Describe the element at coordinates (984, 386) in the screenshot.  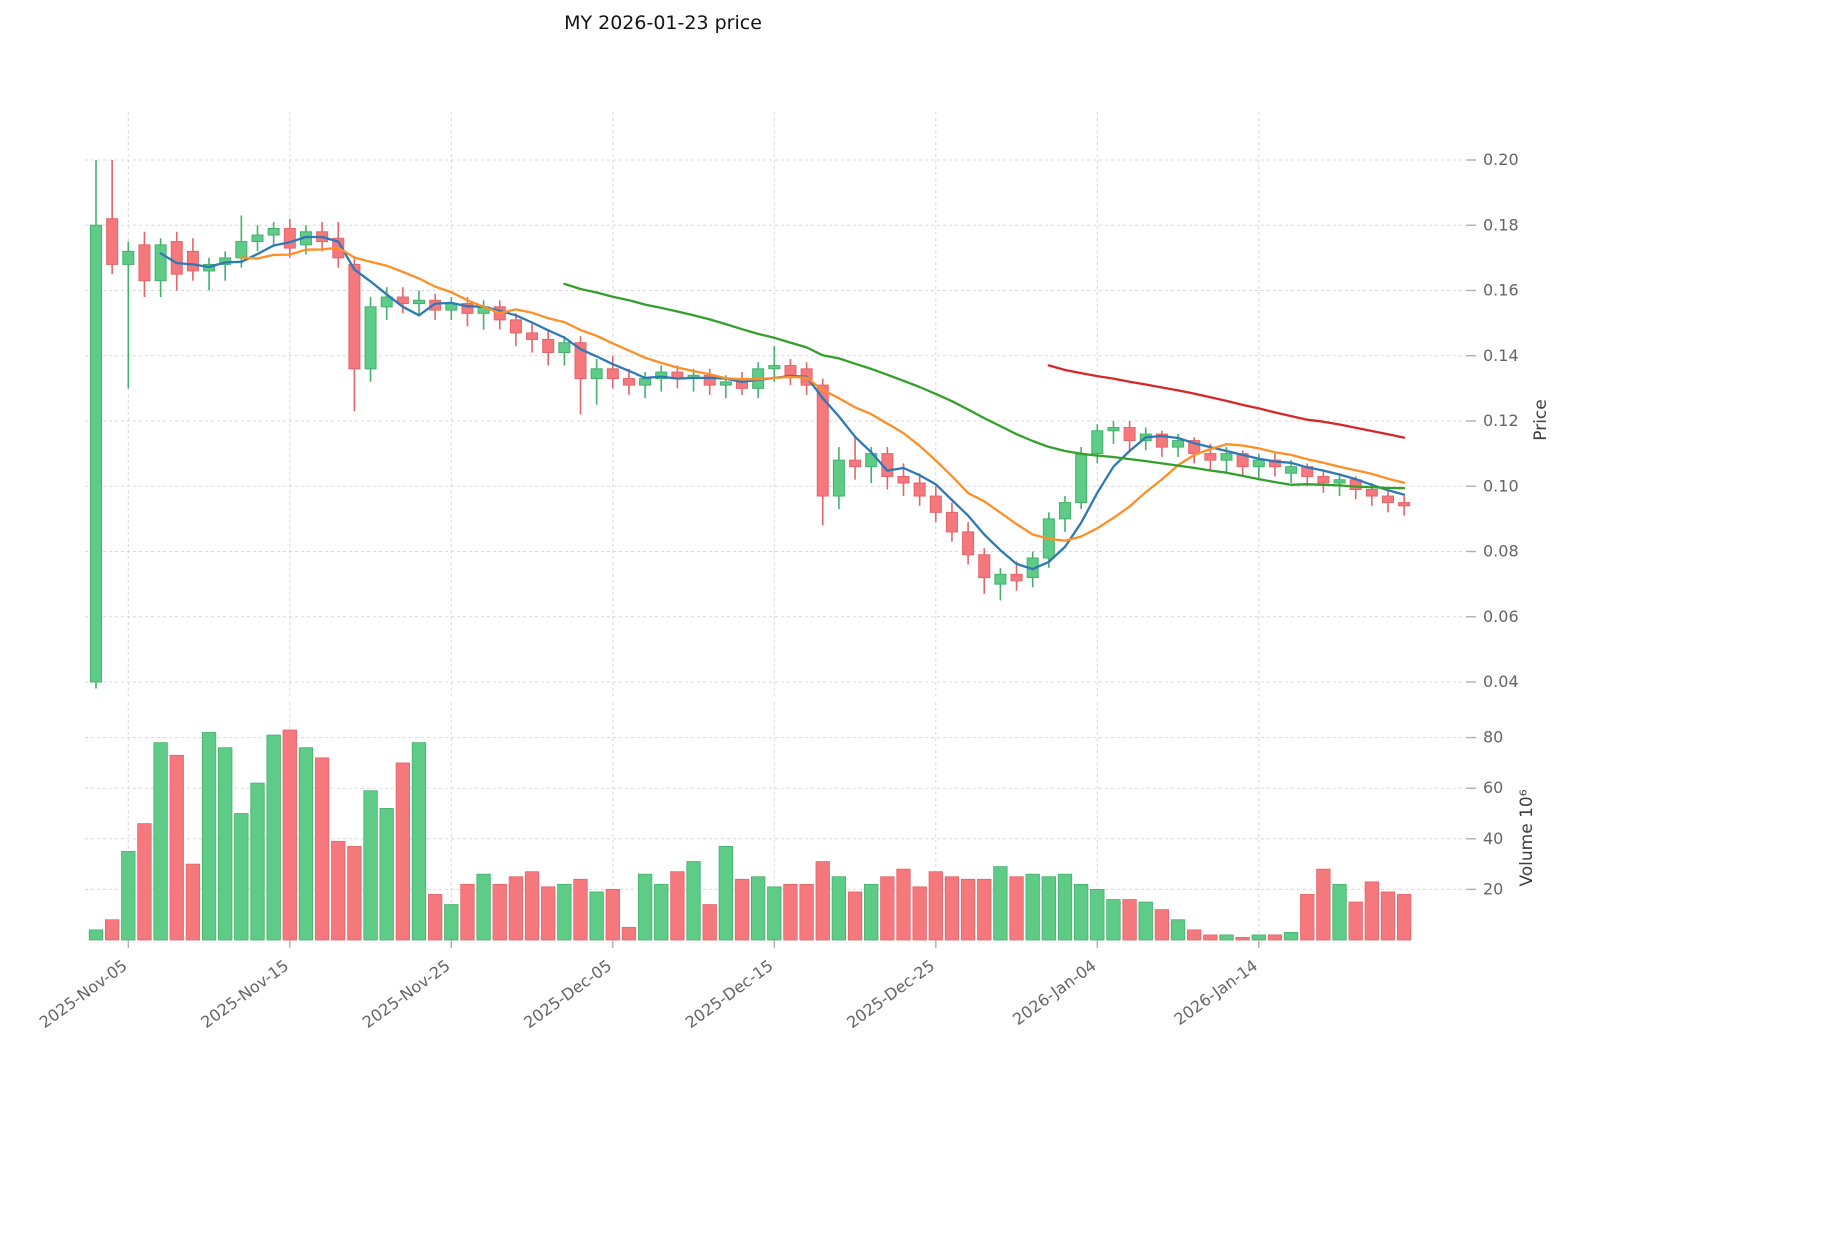
I see `ma-line-sma30` at that location.